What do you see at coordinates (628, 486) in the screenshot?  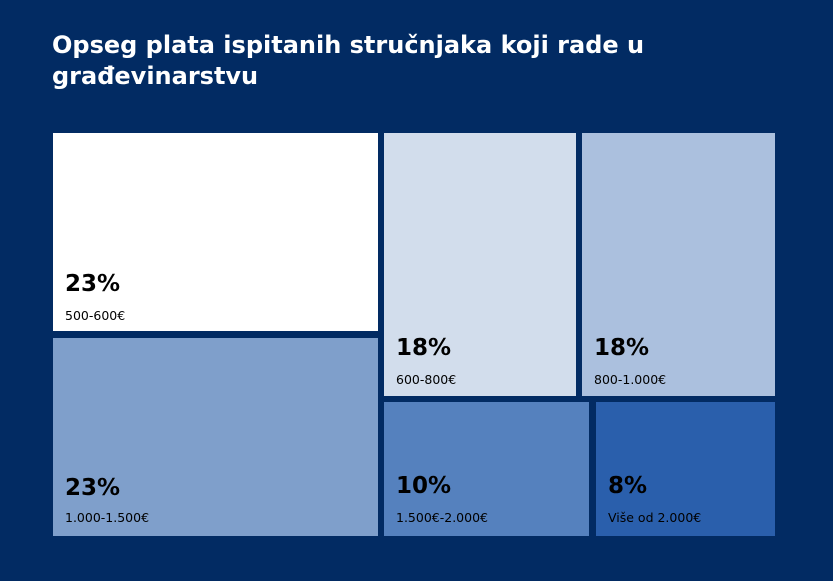 I see `tile-value-label: 8%` at bounding box center [628, 486].